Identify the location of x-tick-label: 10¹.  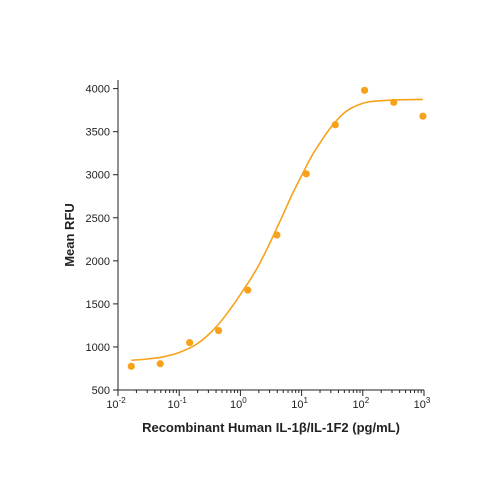
(299, 403).